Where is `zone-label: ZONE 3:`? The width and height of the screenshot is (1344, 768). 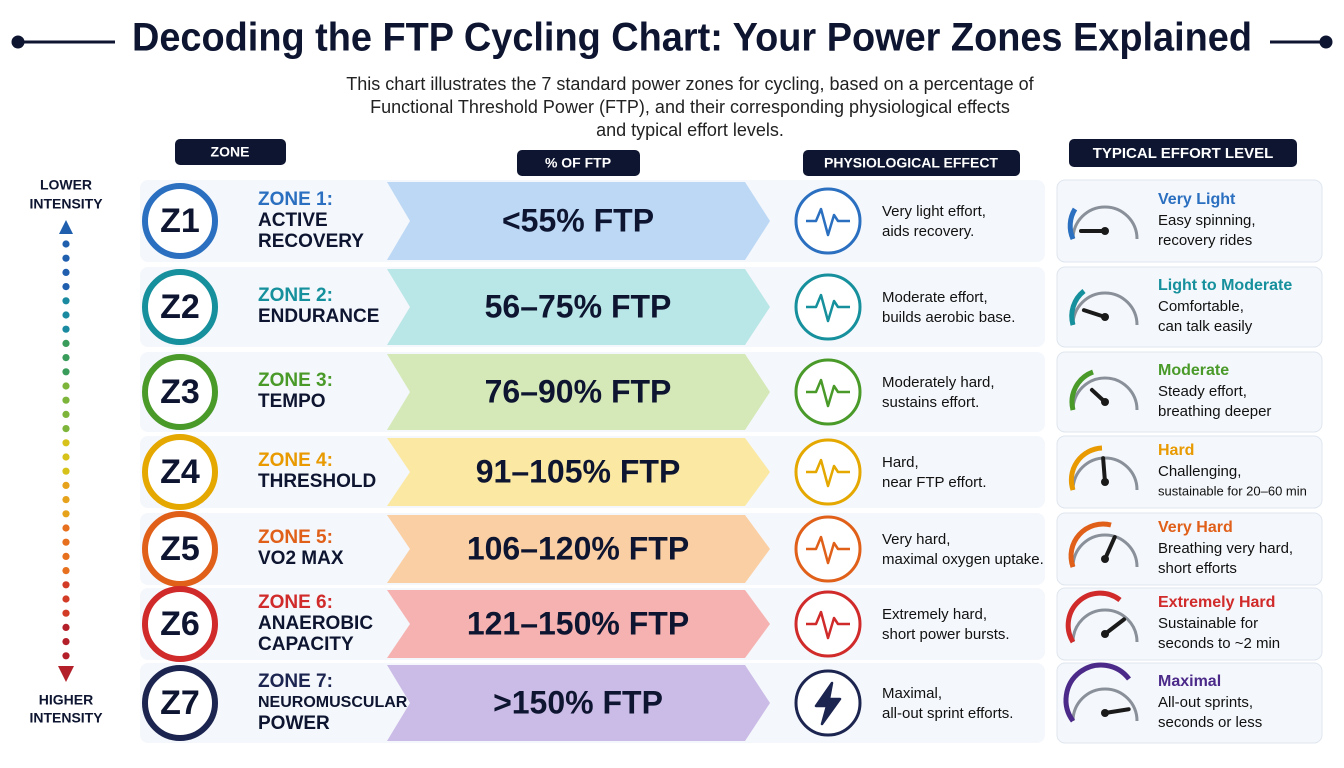 zone-label: ZONE 3: is located at coordinates (295, 380).